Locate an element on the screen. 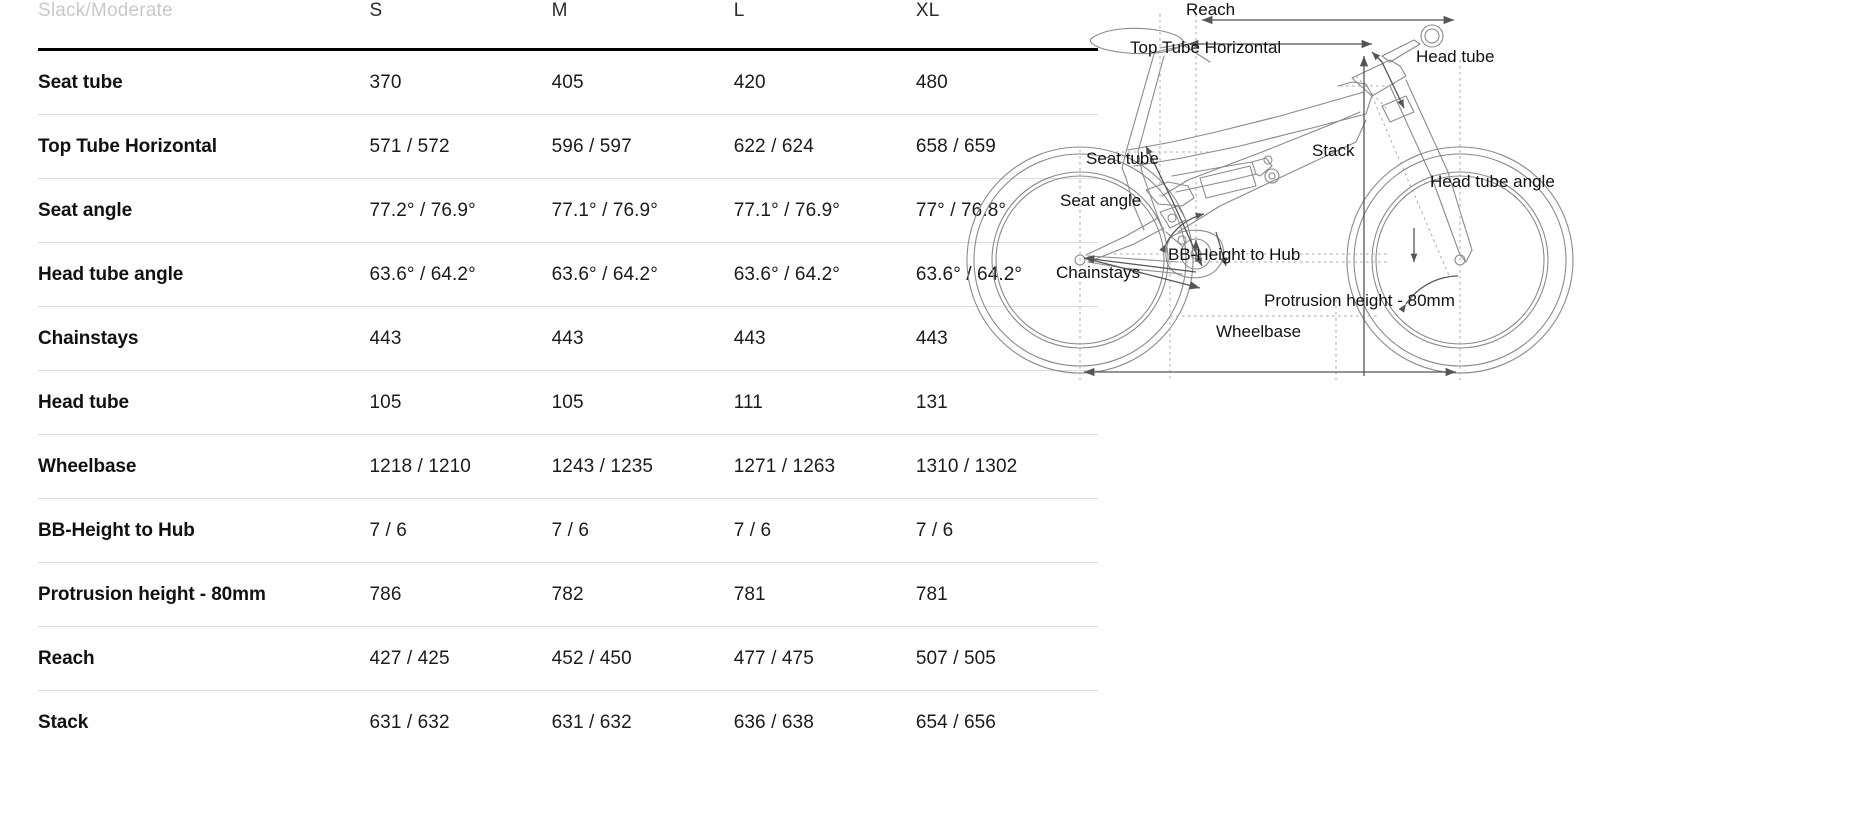 This screenshot has width=1870, height=826. row-value-m: 782 is located at coordinates (567, 594).